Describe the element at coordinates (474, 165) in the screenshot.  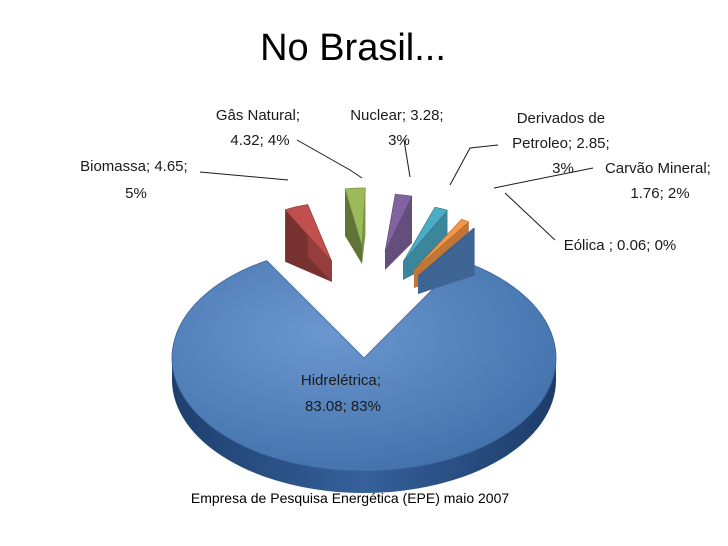
I see `leader-derivados` at that location.